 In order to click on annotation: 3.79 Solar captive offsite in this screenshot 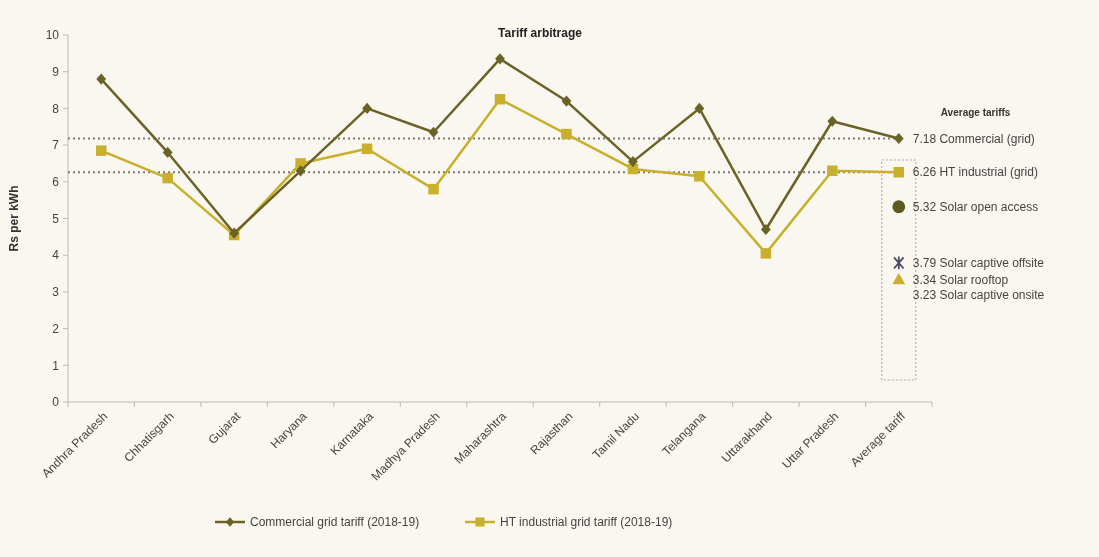, I will do `click(978, 263)`.